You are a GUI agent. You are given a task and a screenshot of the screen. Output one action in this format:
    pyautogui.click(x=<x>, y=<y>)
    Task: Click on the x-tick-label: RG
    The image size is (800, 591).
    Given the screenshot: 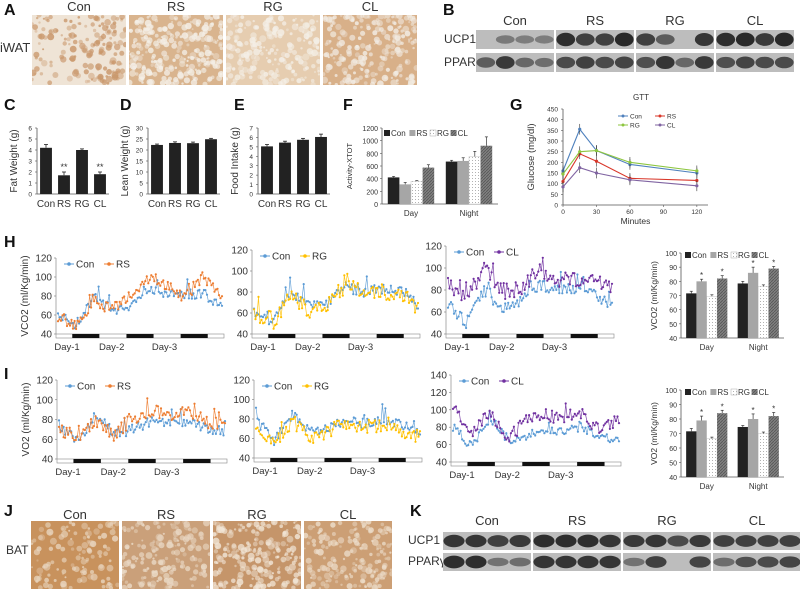 What is the action you would take?
    pyautogui.click(x=193, y=204)
    